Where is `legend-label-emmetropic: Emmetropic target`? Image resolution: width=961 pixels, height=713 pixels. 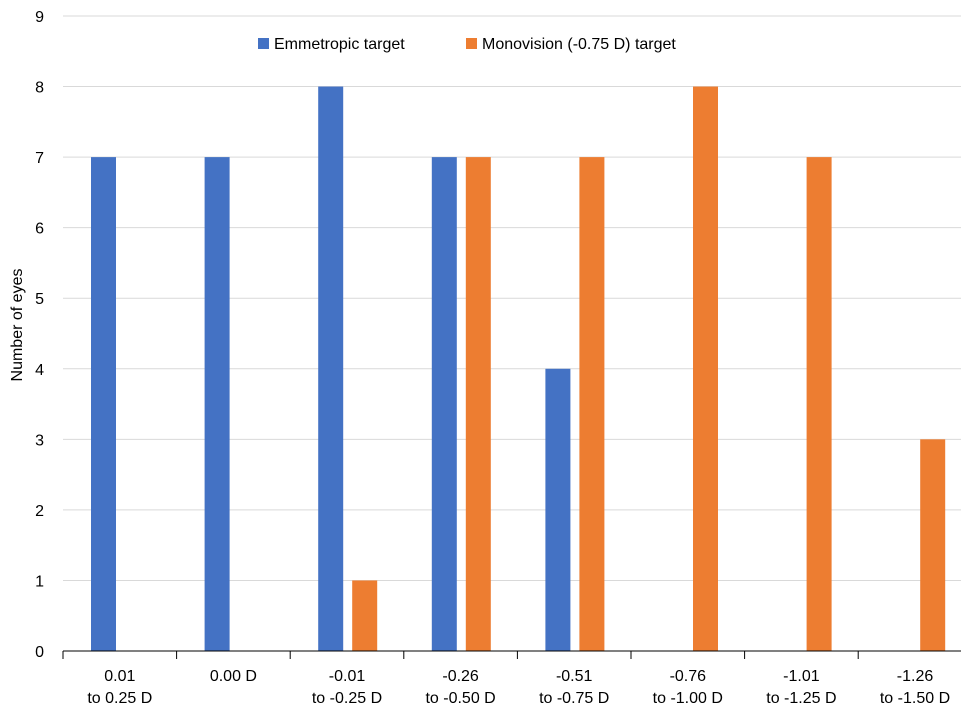 legend-label-emmetropic: Emmetropic target is located at coordinates (339, 44).